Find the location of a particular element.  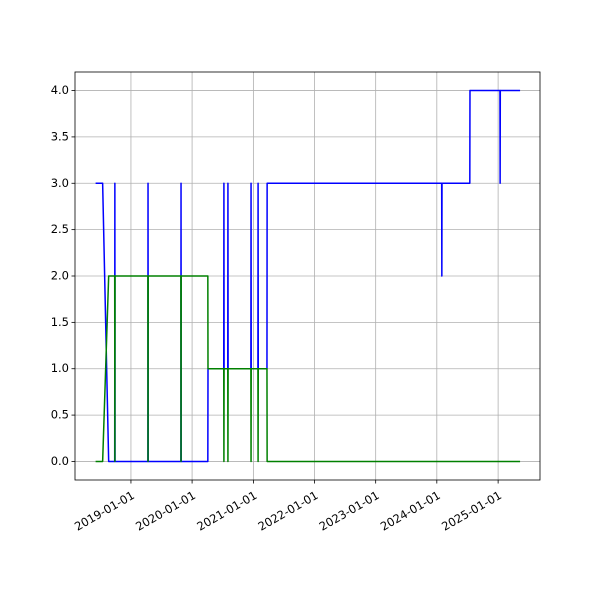

y-tick-label: 0.0 is located at coordinates (60, 461).